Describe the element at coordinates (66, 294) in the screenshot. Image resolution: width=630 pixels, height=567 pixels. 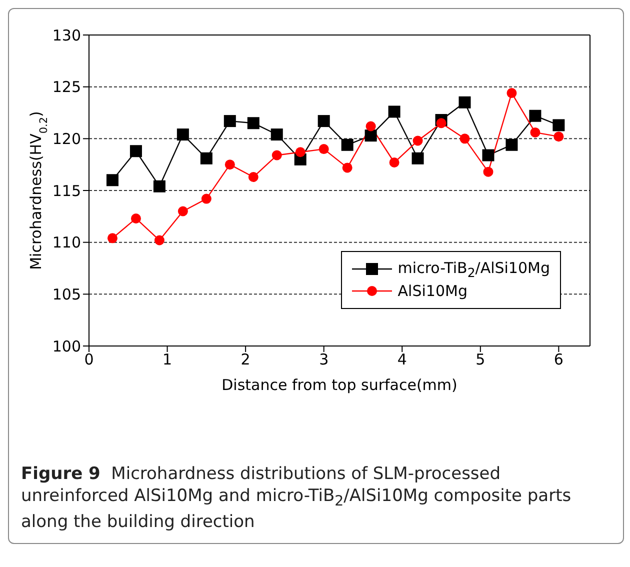
I see `y-tick-label: 105` at that location.